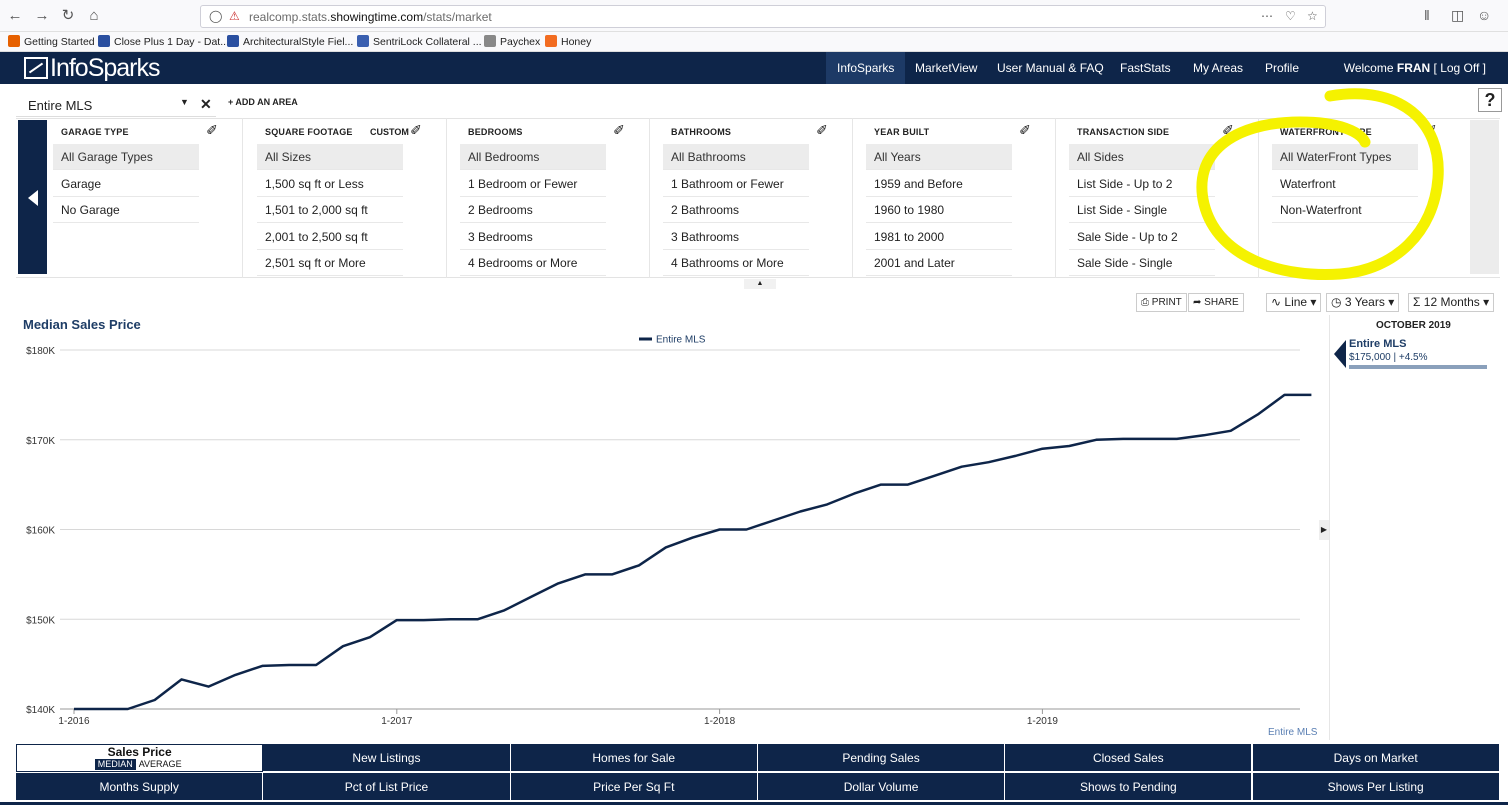 The width and height of the screenshot is (1508, 805). Describe the element at coordinates (736, 263) in the screenshot. I see `filter-option: 4 Bathrooms or More` at that location.